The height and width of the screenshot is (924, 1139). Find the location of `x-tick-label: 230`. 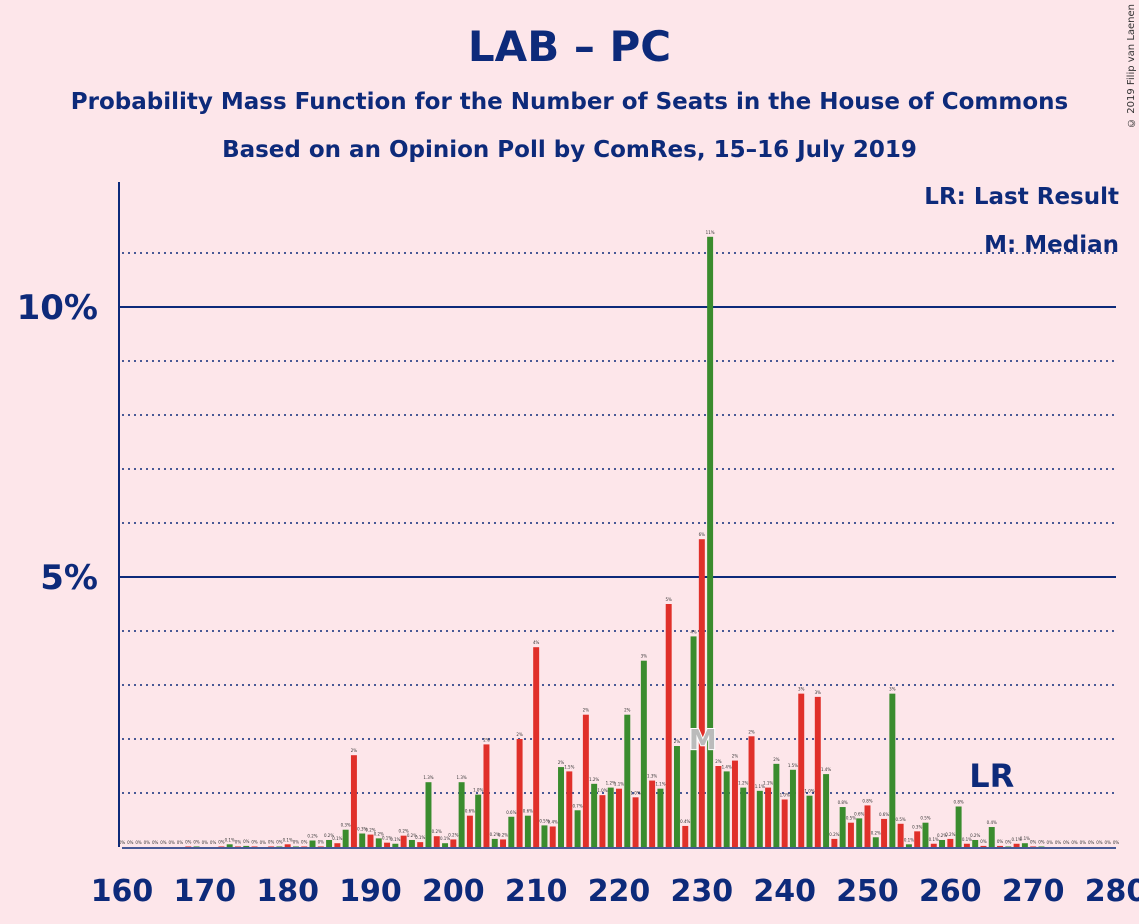

x-tick-label: 230 is located at coordinates (702, 891).